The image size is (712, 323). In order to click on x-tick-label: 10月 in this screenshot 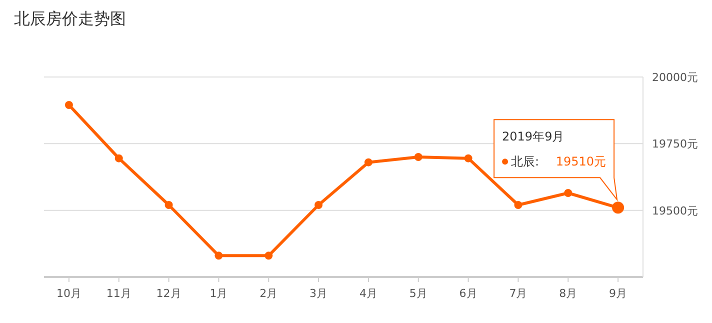, I will do `click(69, 293)`.